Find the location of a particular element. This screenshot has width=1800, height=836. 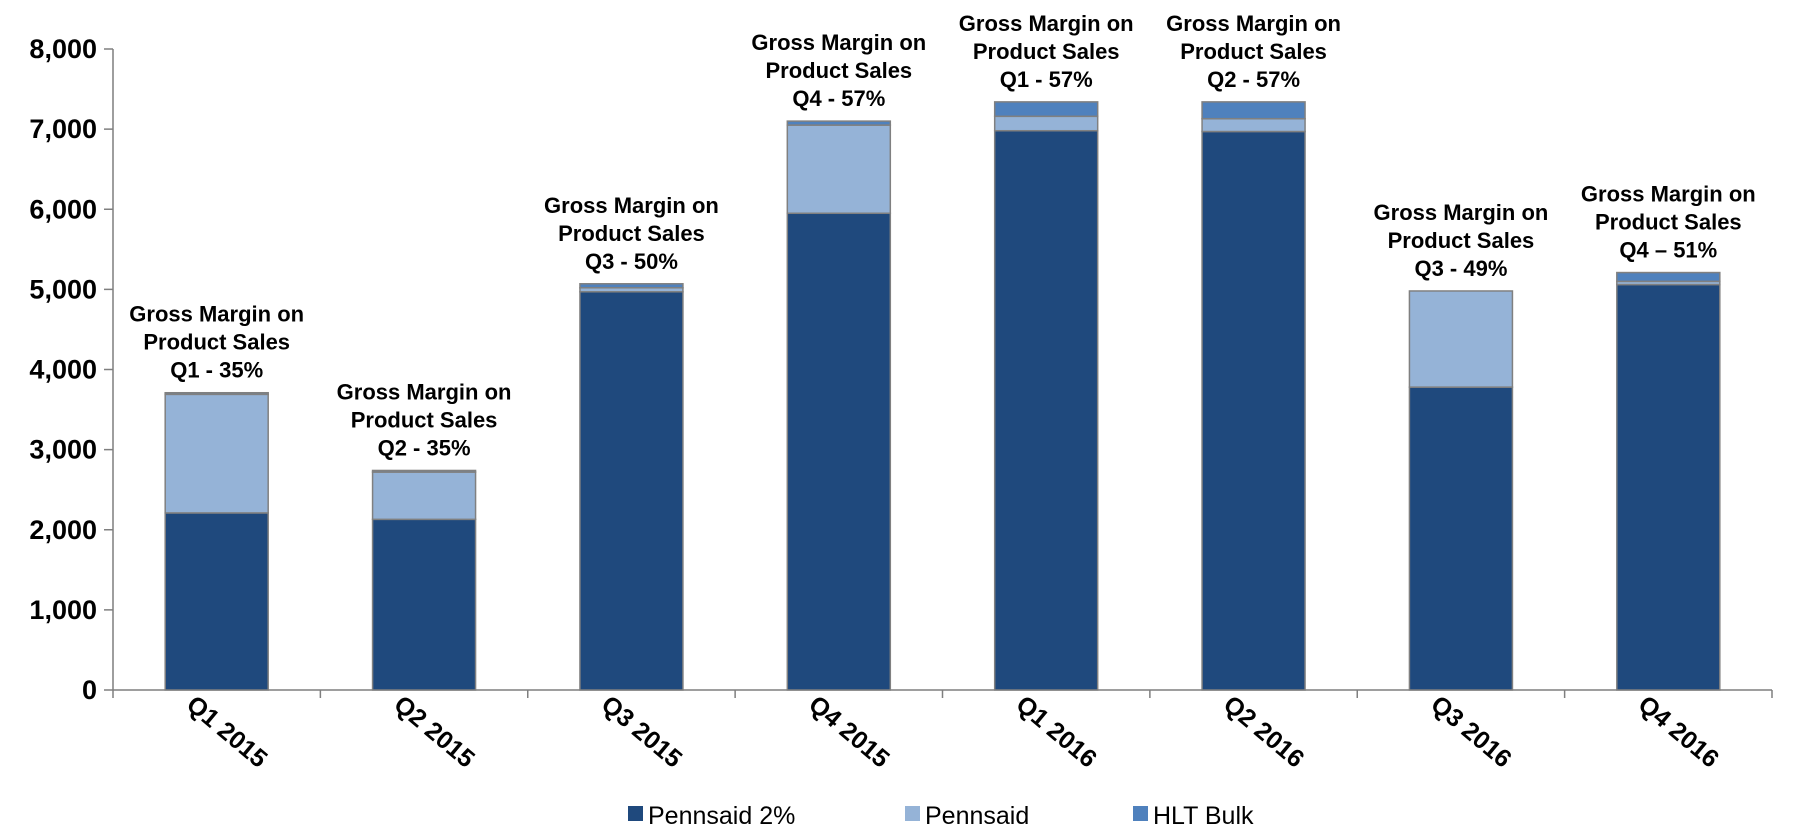

y-tick-label: 1,000 is located at coordinates (63, 610).